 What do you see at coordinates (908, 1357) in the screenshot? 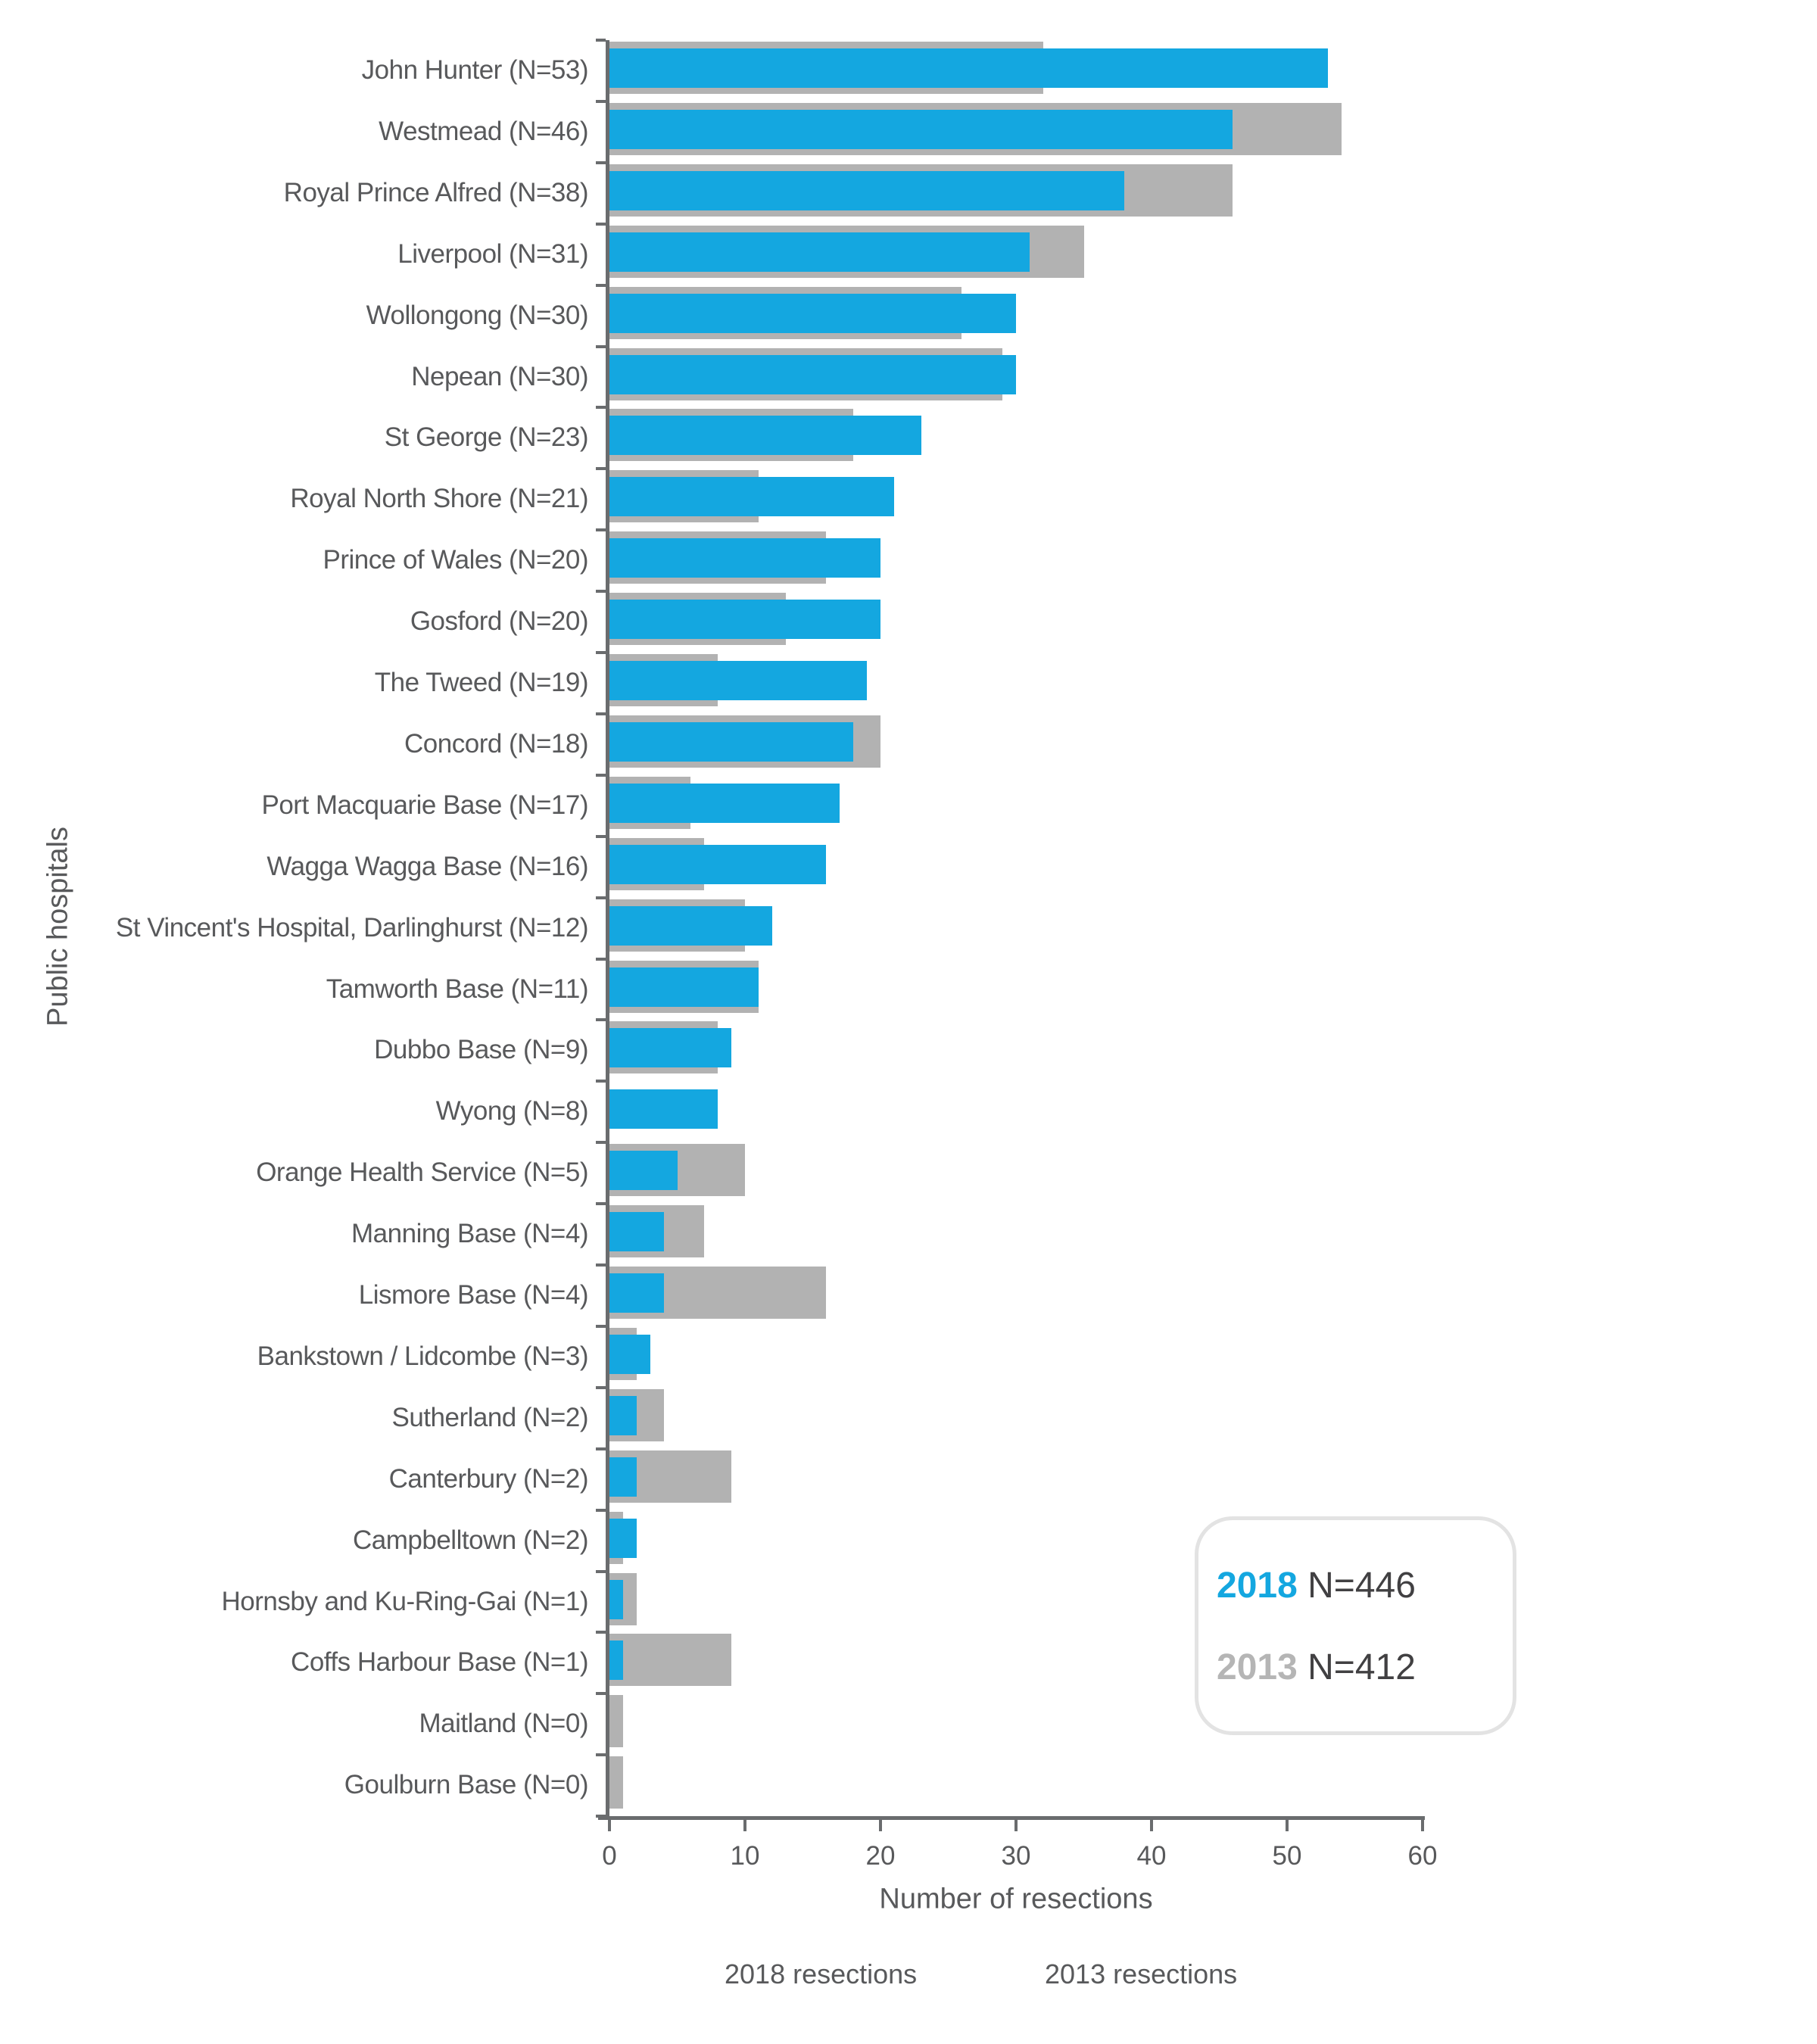
I see `bar-row: Bankstown / Lidcombe (N=3)` at bounding box center [908, 1357].